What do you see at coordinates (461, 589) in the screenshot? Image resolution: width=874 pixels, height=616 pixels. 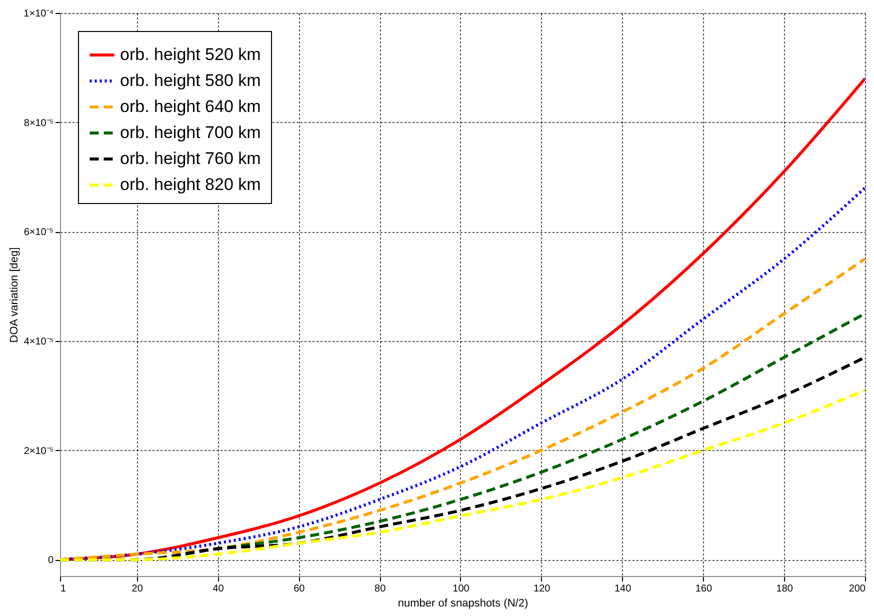 I see `x-tick-label: 100` at bounding box center [461, 589].